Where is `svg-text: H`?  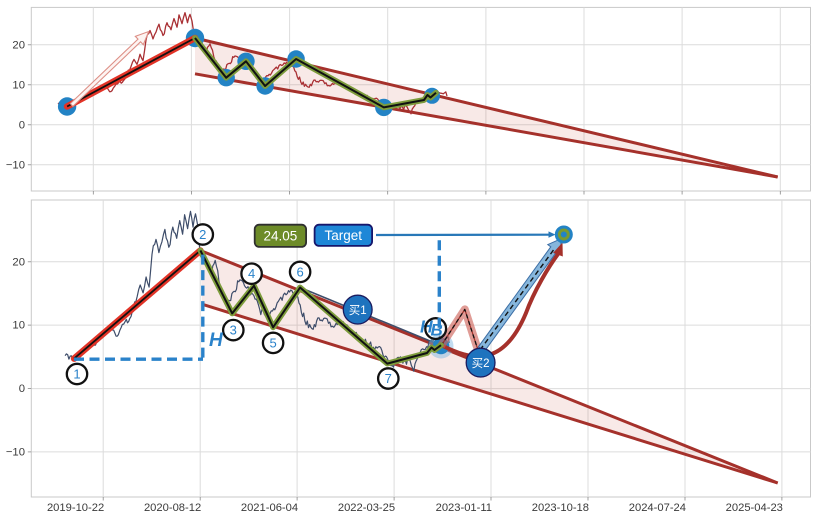
svg-text: H is located at coordinates (216, 340).